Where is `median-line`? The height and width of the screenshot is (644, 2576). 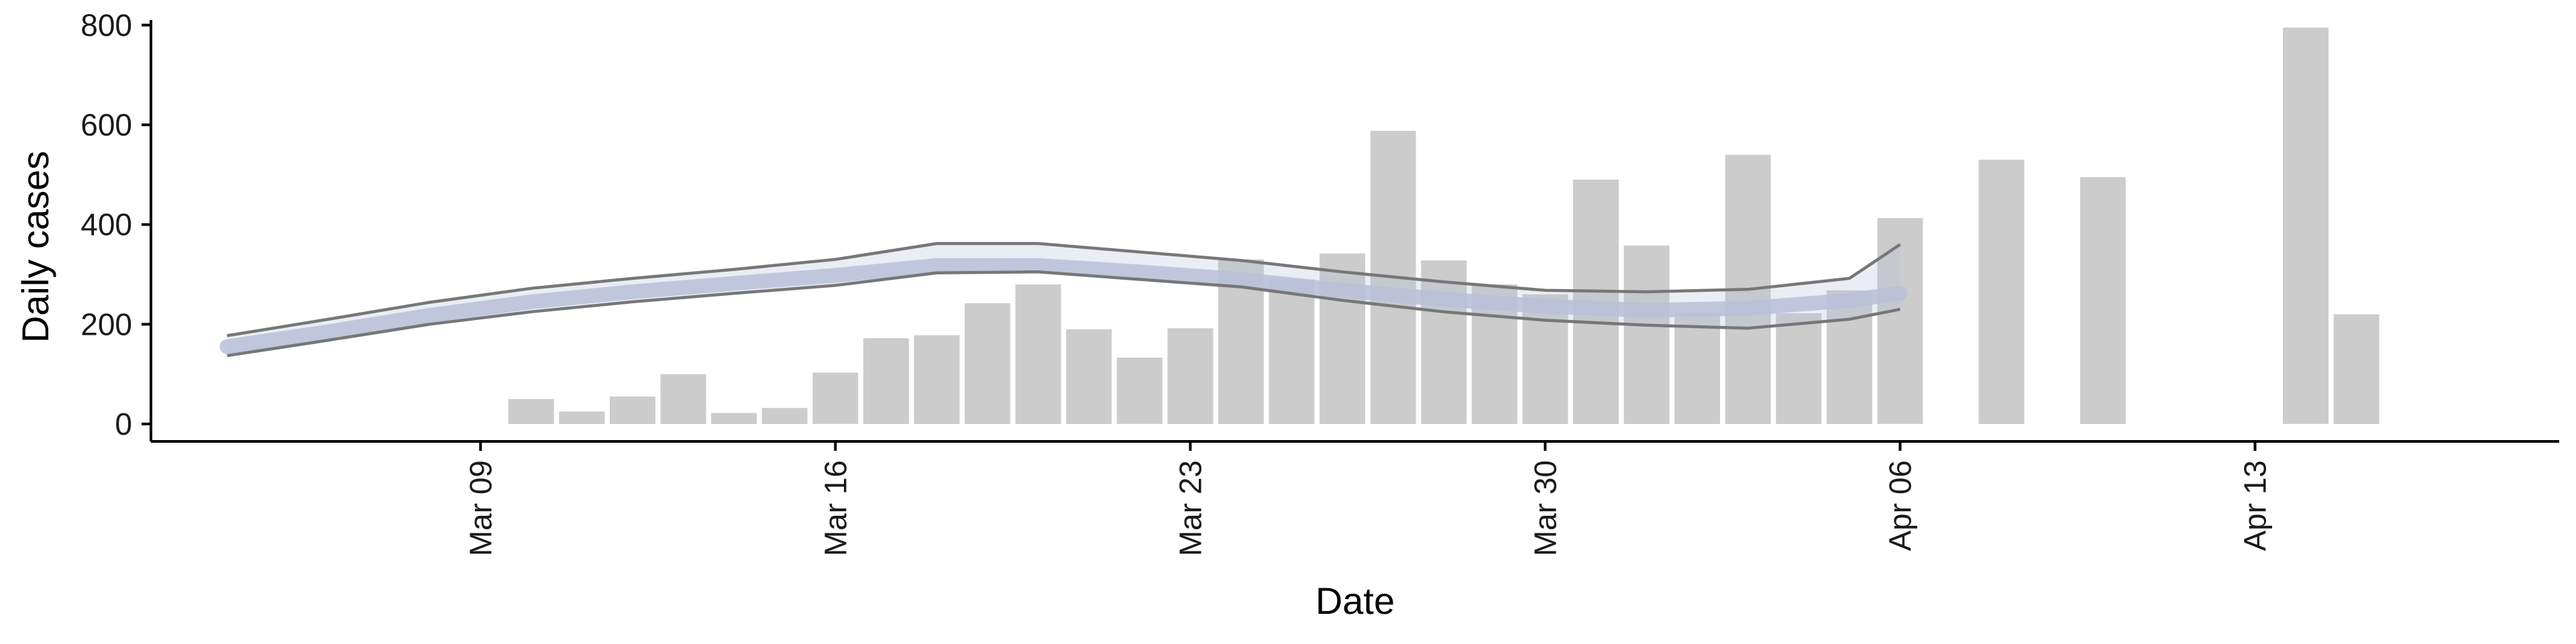 median-line is located at coordinates (1063, 306).